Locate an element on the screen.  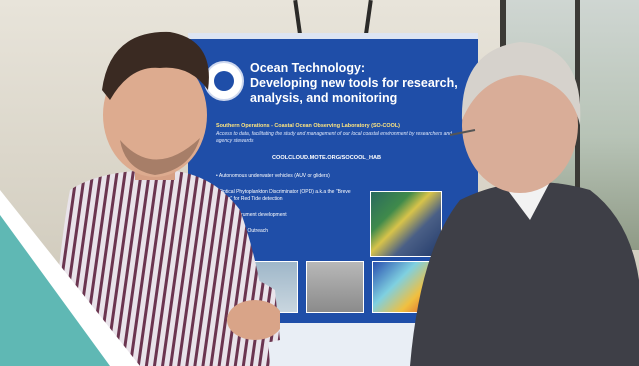
teal-diagonal-band is located at coordinates (55, 290).